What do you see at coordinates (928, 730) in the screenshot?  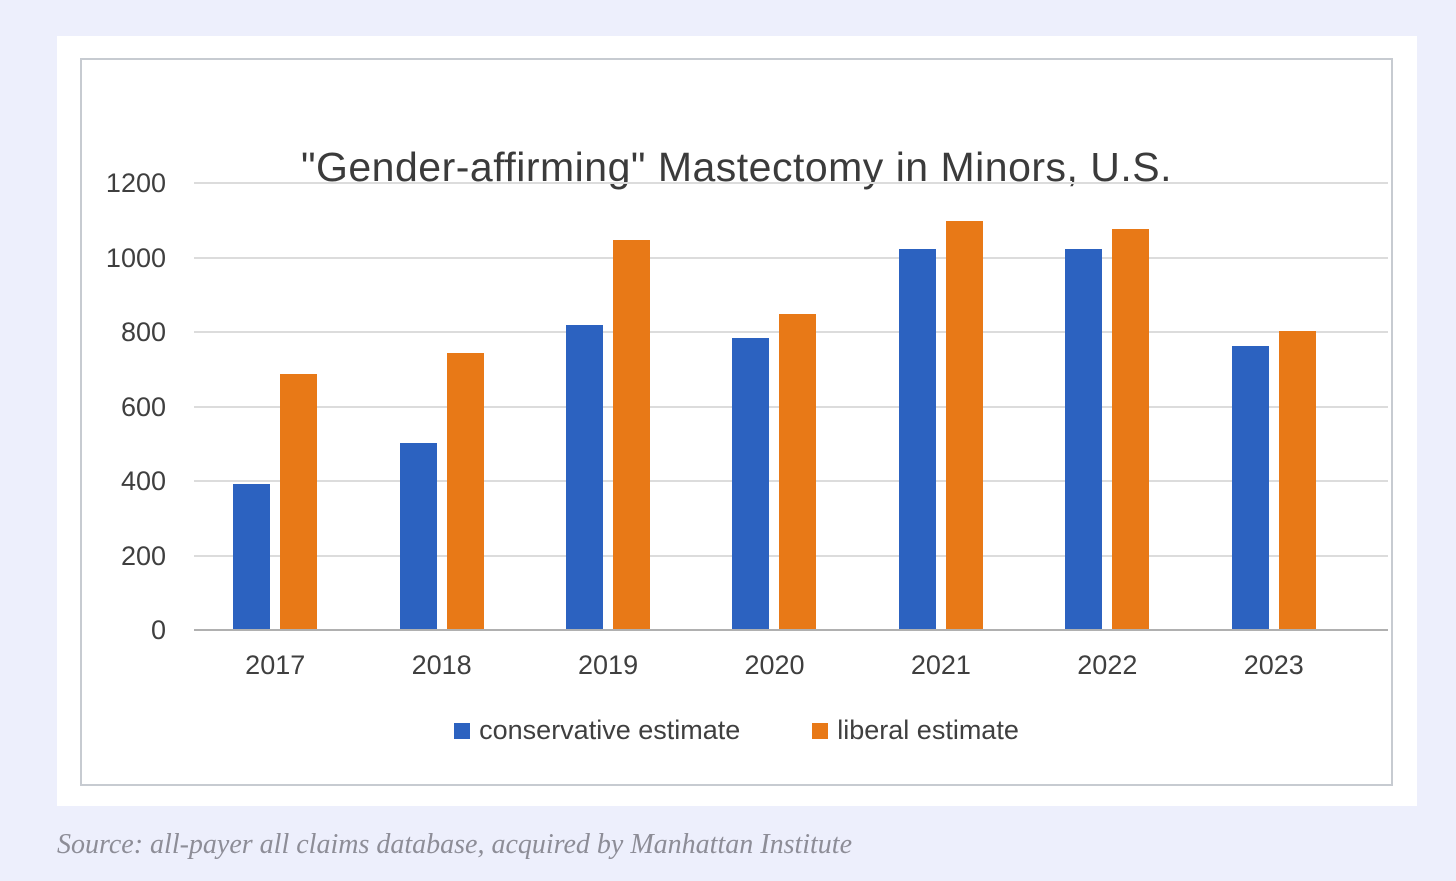 I see `legend-label: liberal estimate` at bounding box center [928, 730].